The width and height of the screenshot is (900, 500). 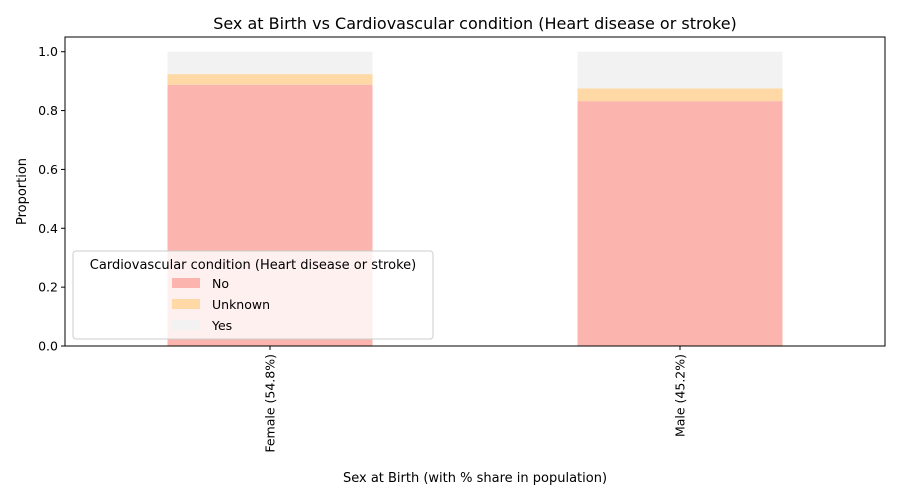 I want to click on y-tick-label: 0.0, so click(x=48, y=346).